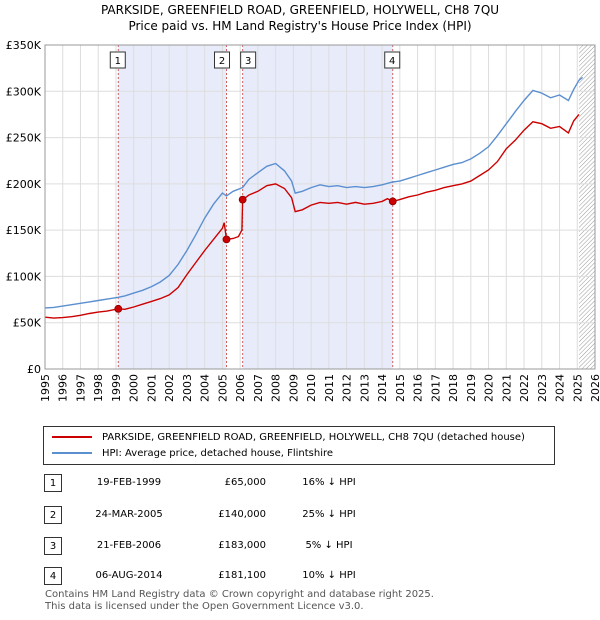 The height and width of the screenshot is (620, 600). Describe the element at coordinates (169, 388) in the screenshot. I see `x-tick-label: 2002` at that location.